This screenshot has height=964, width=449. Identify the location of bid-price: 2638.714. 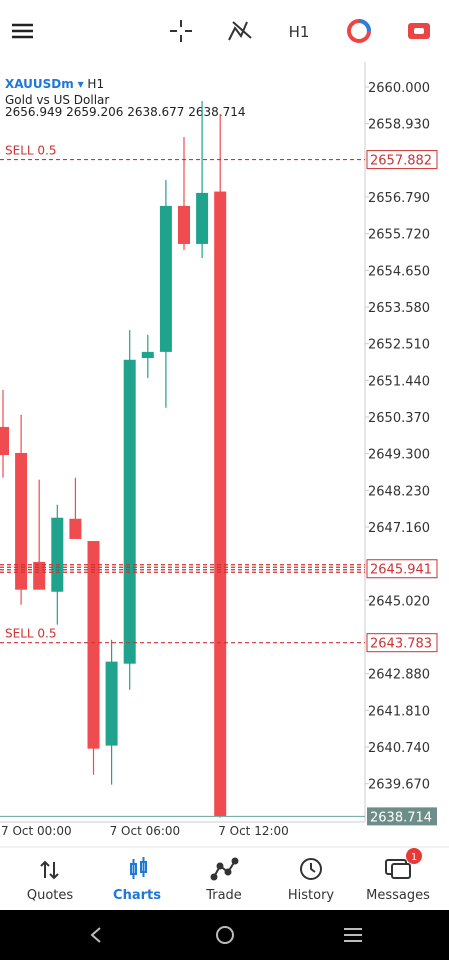
(401, 817).